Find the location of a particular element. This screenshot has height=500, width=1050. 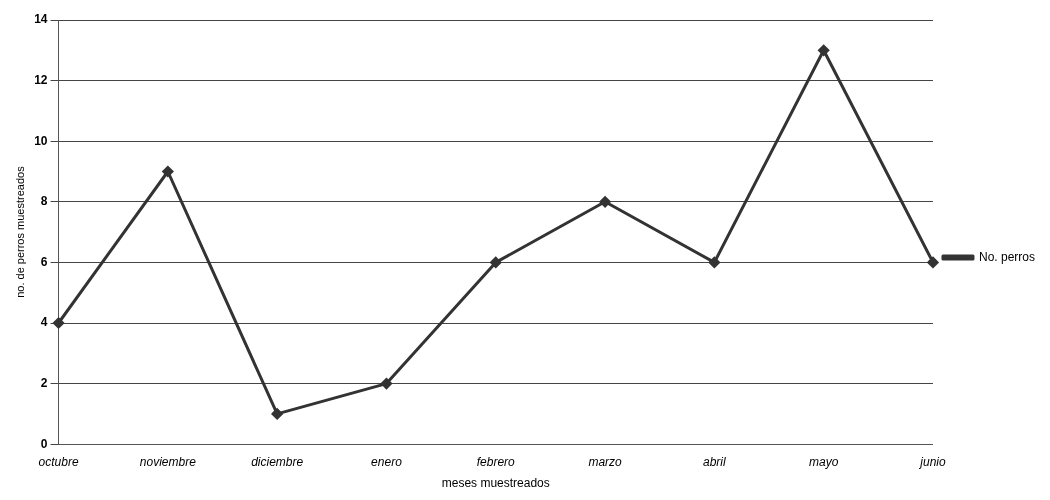

x-tick-label: noviembre is located at coordinates (168, 461).